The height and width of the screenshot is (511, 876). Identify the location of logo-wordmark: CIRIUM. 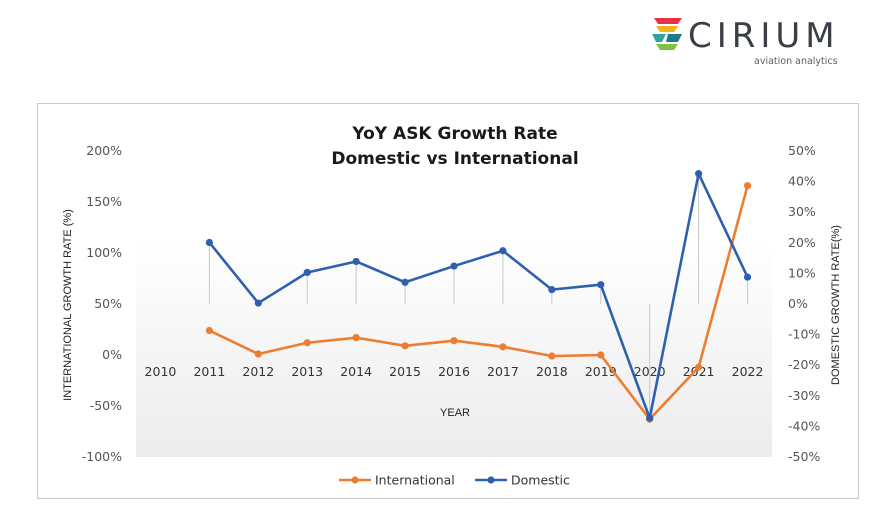
(764, 36).